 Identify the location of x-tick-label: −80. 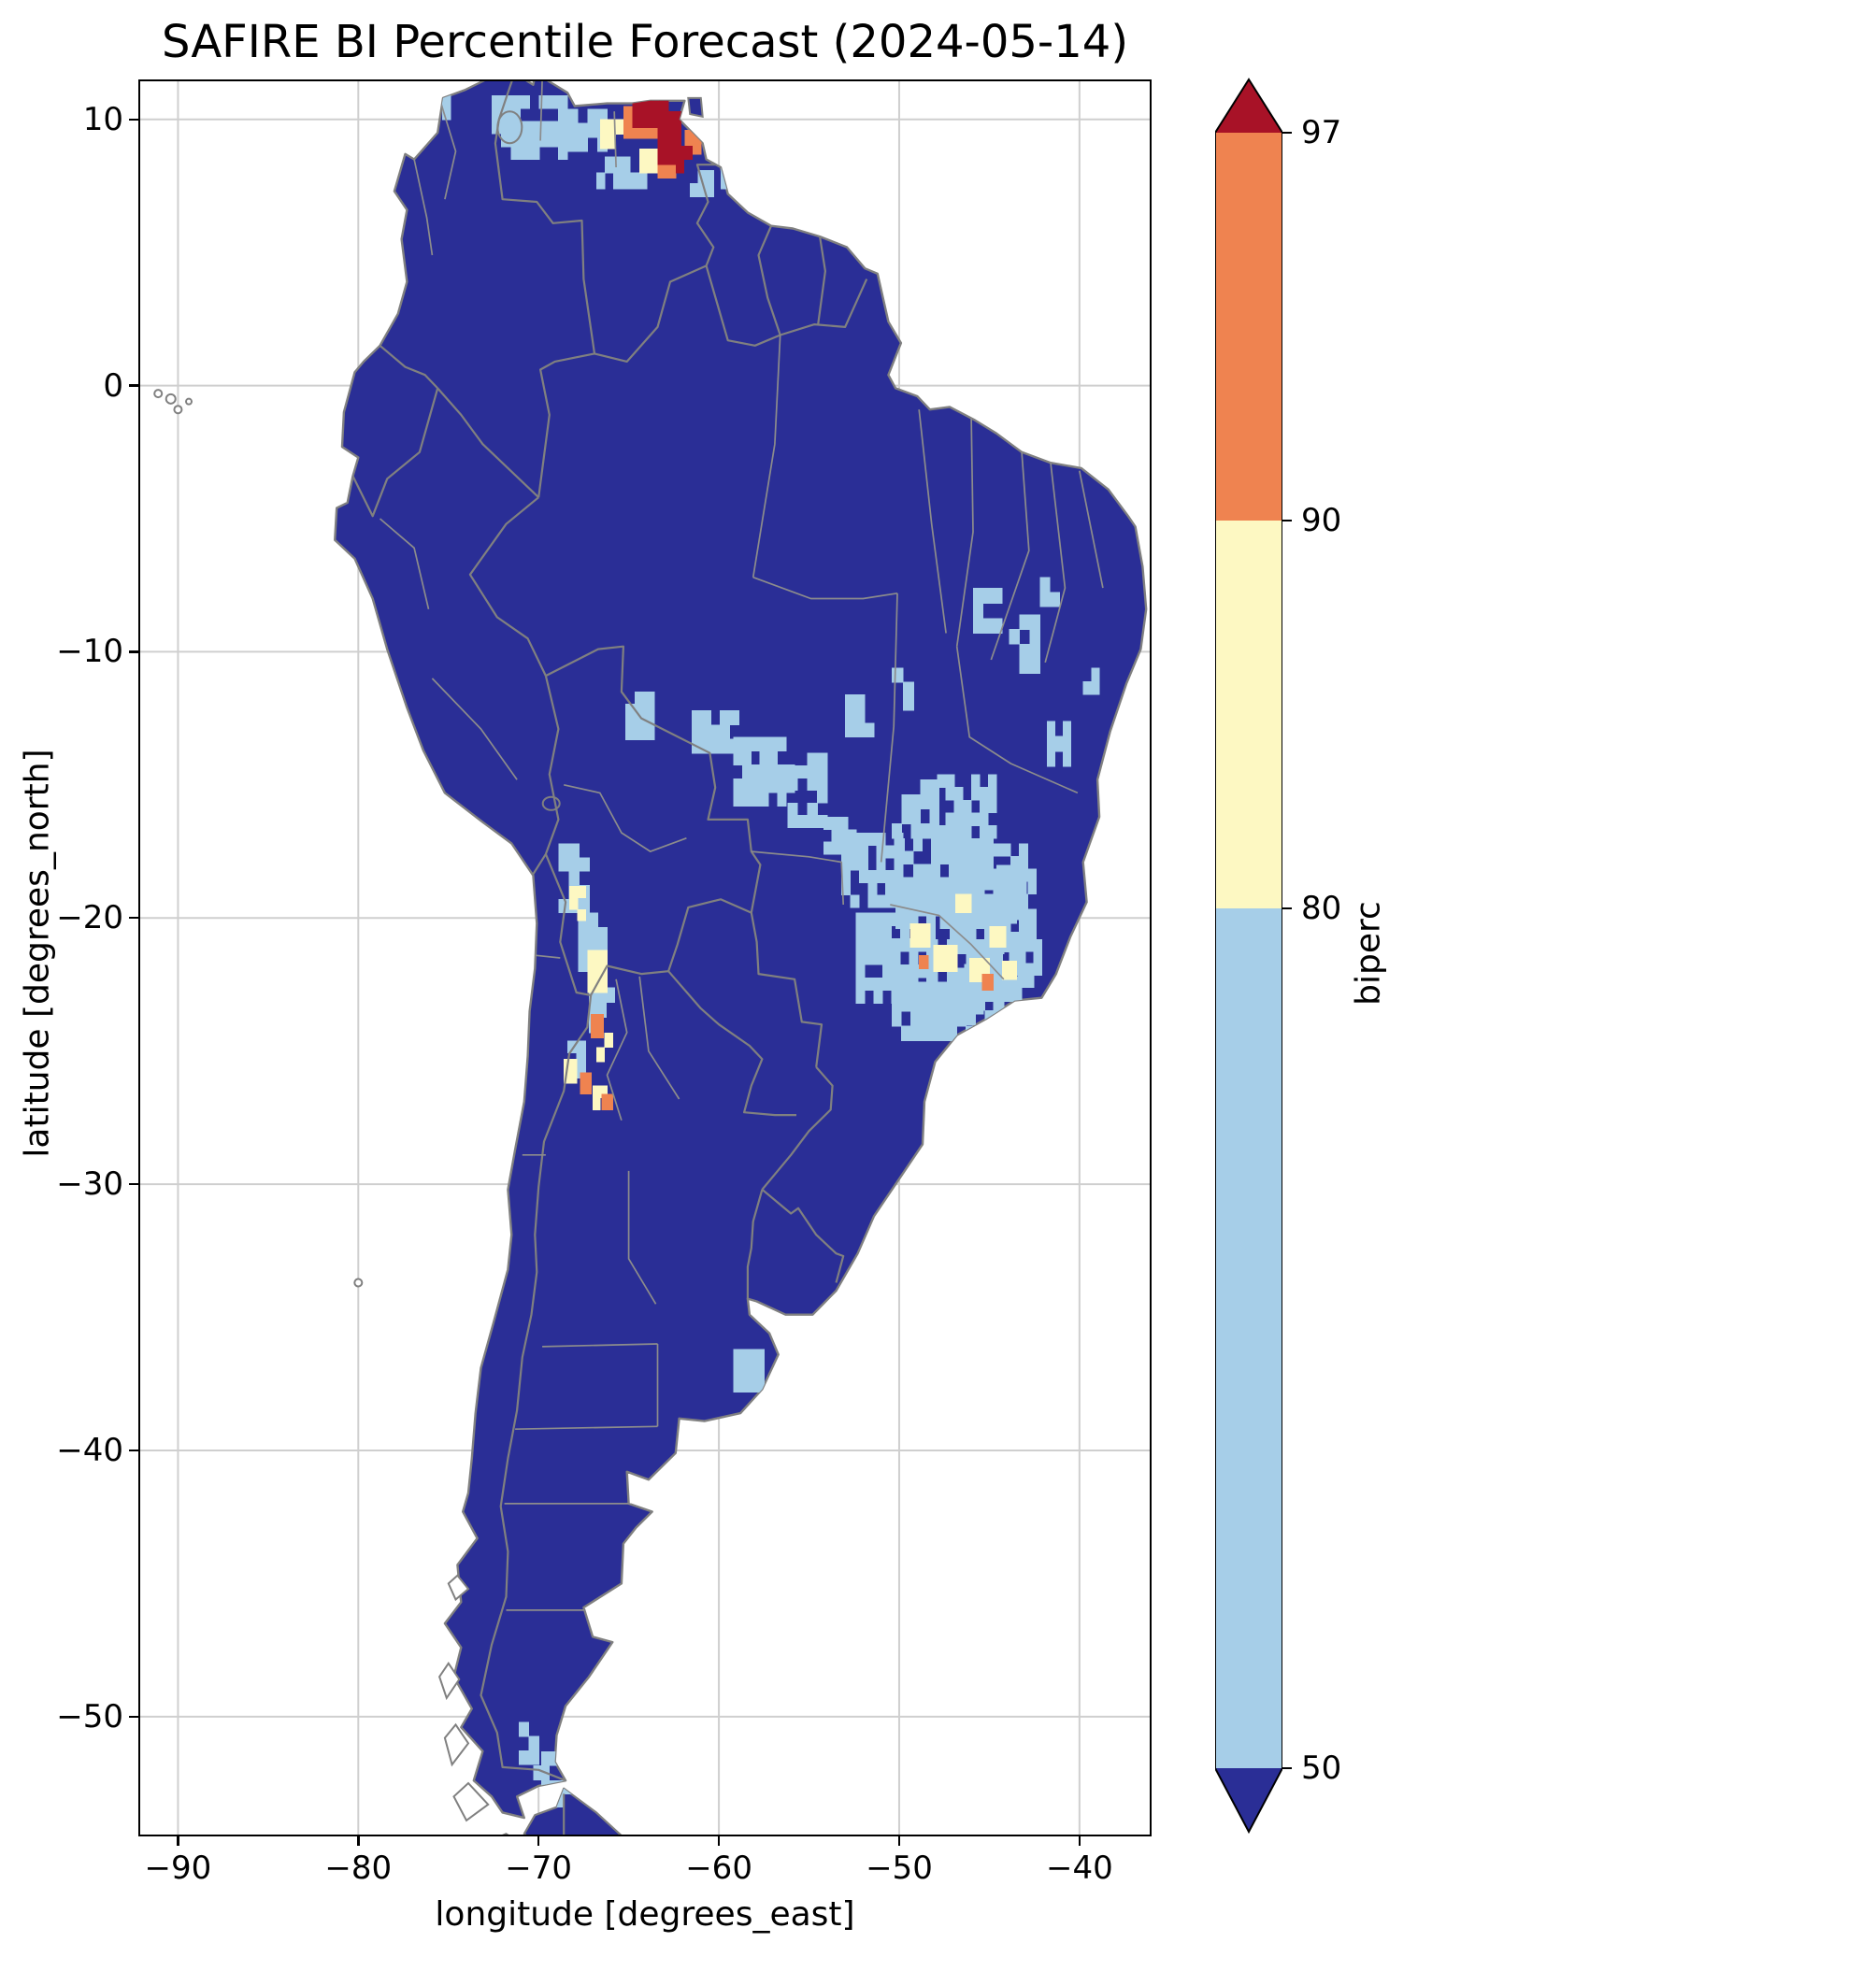
(358, 1869).